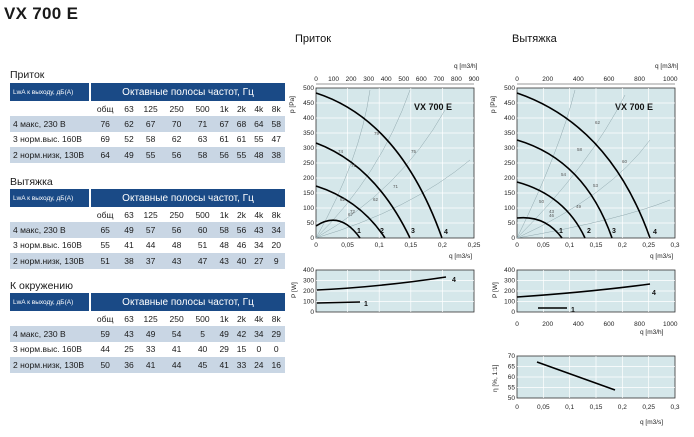 The height and width of the screenshot is (437, 694). I want to click on pressure-tick: 0, so click(513, 238).